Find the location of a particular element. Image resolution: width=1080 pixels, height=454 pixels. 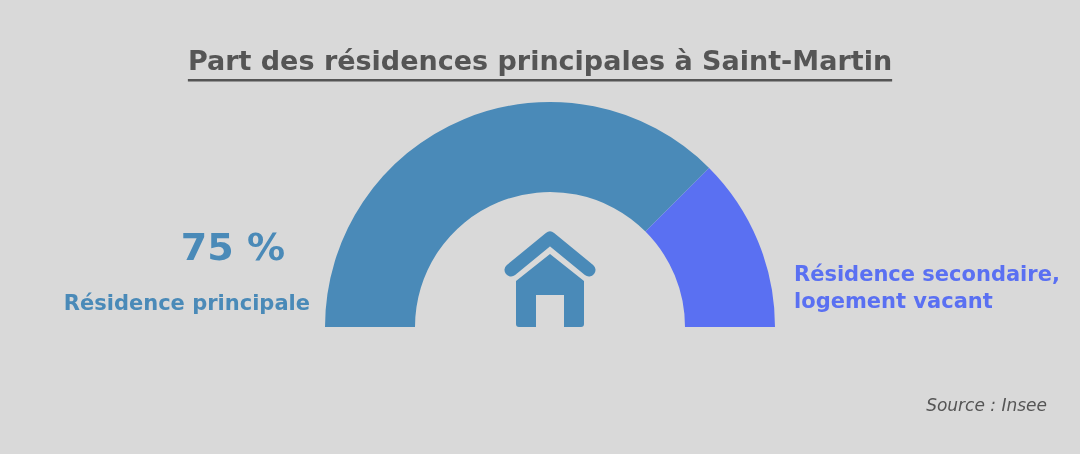

chart-title: Part des résidences principales à Saint-Martin is located at coordinates (540, 60).